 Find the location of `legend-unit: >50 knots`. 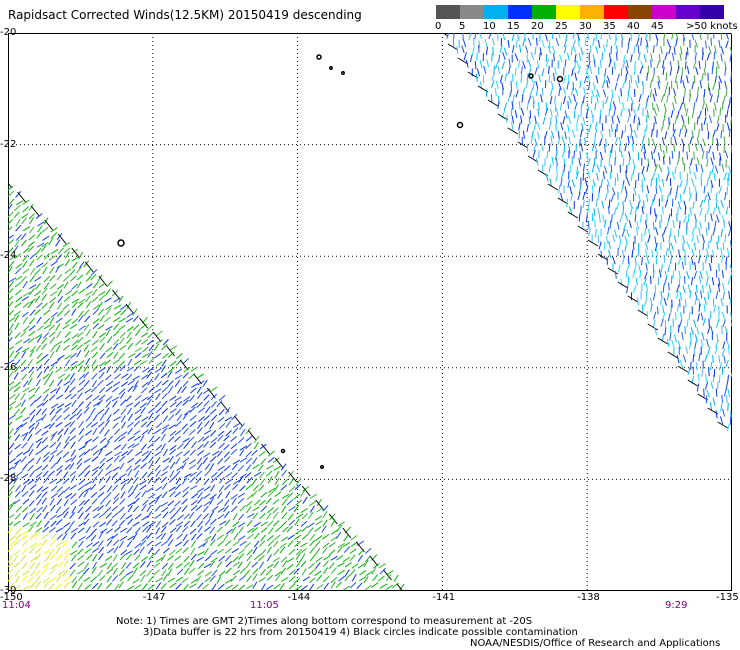

legend-unit: >50 knots is located at coordinates (712, 26).